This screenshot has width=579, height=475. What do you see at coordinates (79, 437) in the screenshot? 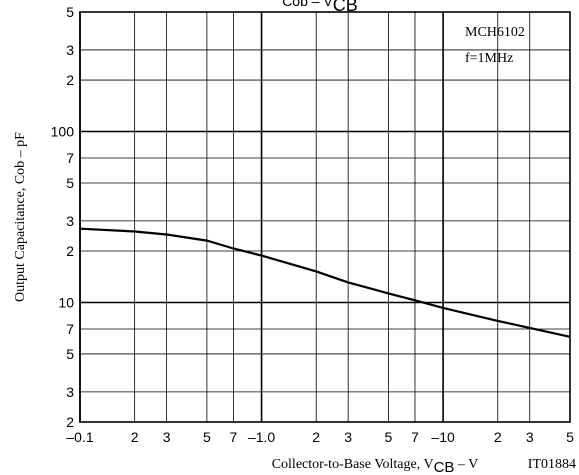
I see `x-tick-label: –0.1` at bounding box center [79, 437].